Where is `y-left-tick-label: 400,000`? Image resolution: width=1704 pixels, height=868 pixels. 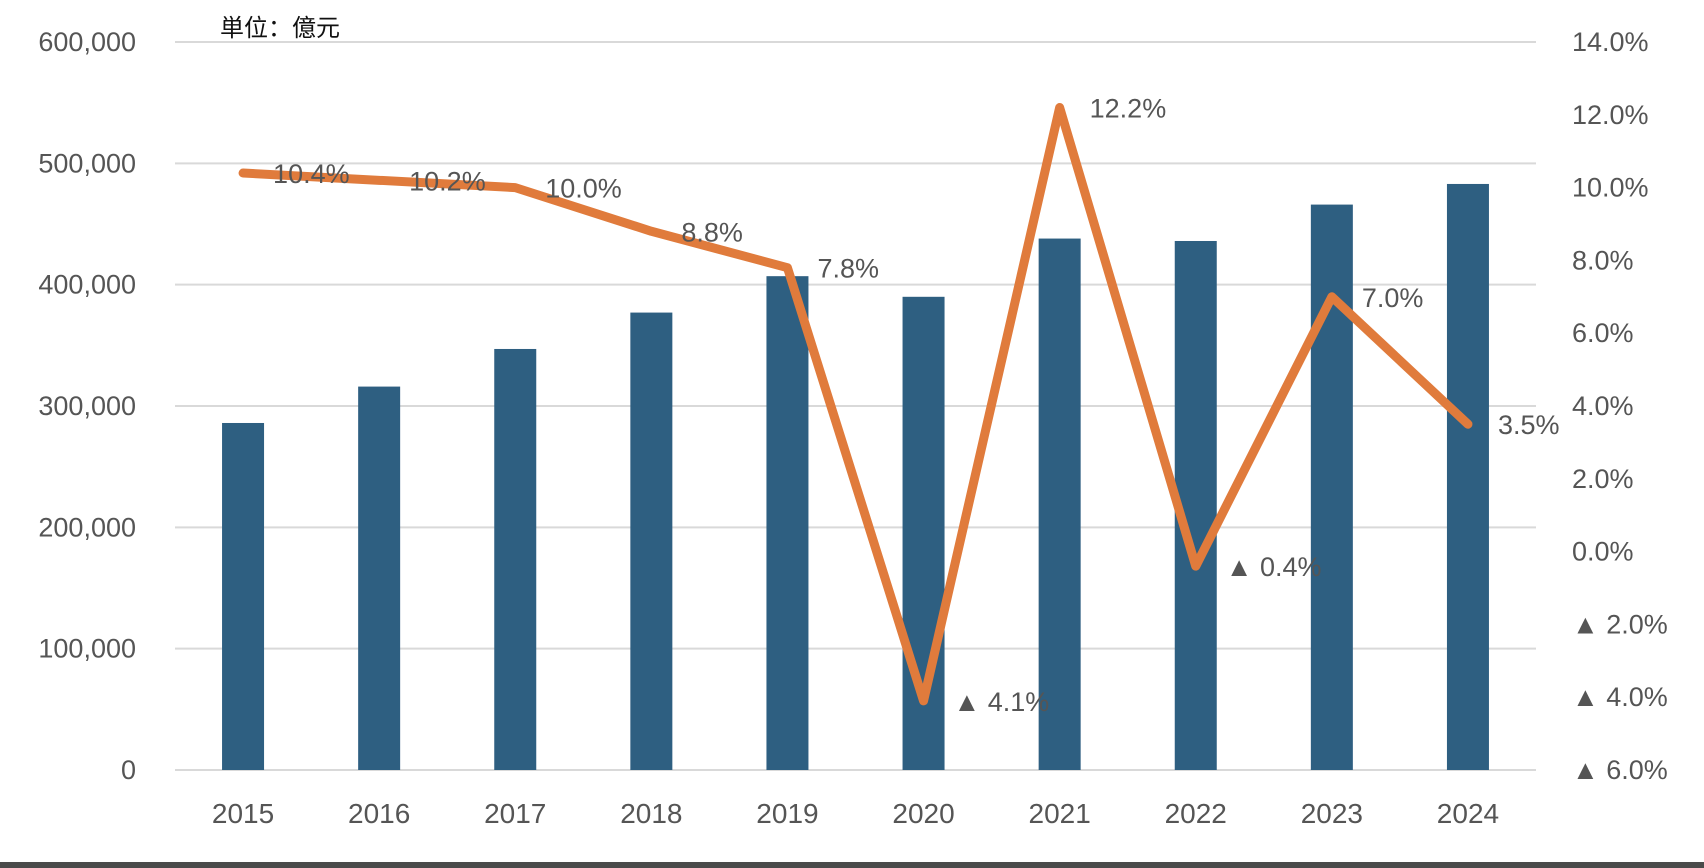 y-left-tick-label: 400,000 is located at coordinates (87, 285).